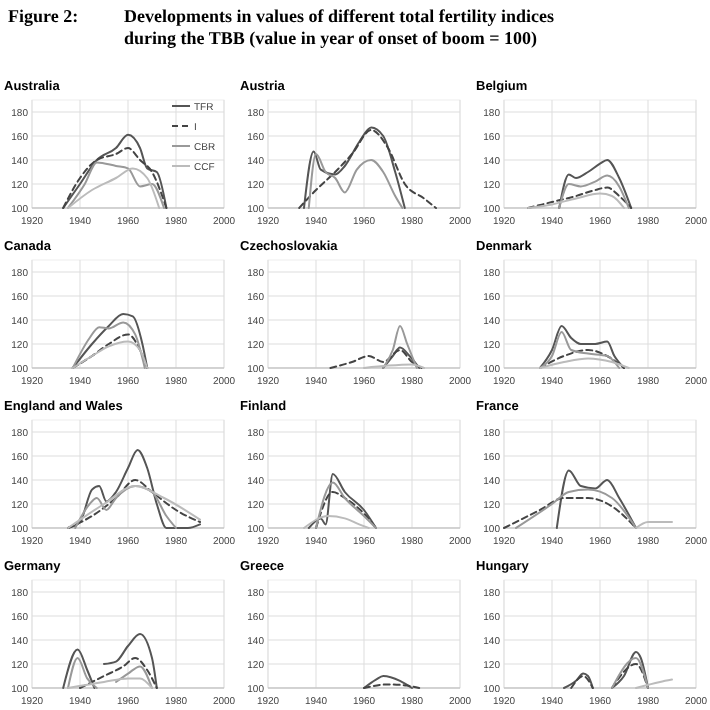 The height and width of the screenshot is (710, 710). I want to click on caption: Figure 2:, so click(43, 16).